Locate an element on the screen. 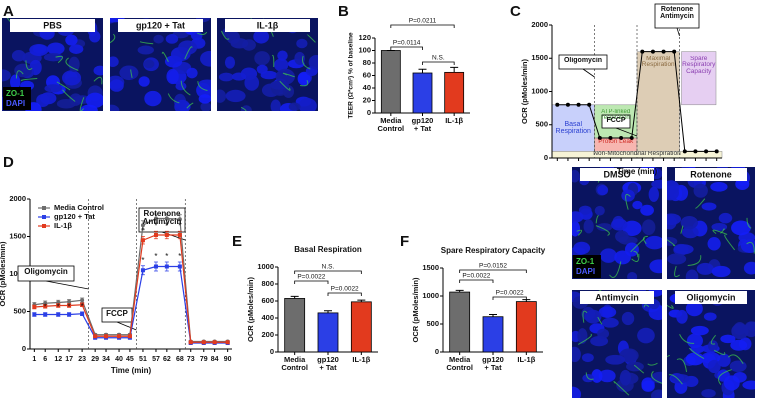 The width and height of the screenshot is (757, 407). legend-label: Media Control is located at coordinates (79, 207).